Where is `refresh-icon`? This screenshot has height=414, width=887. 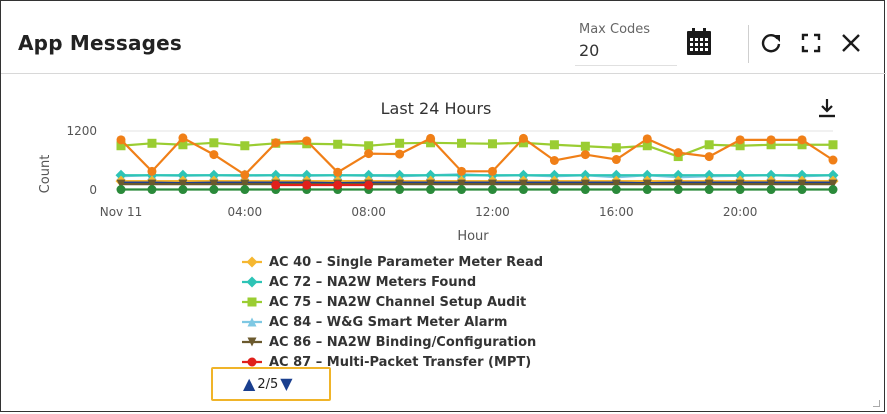
refresh-icon is located at coordinates (771, 43).